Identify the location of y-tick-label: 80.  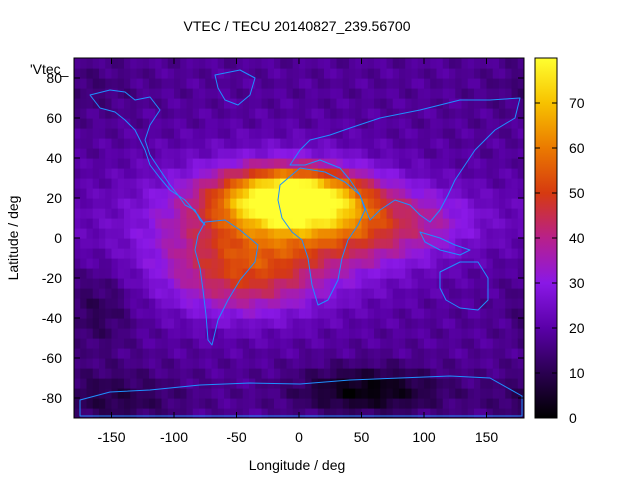
(54, 78).